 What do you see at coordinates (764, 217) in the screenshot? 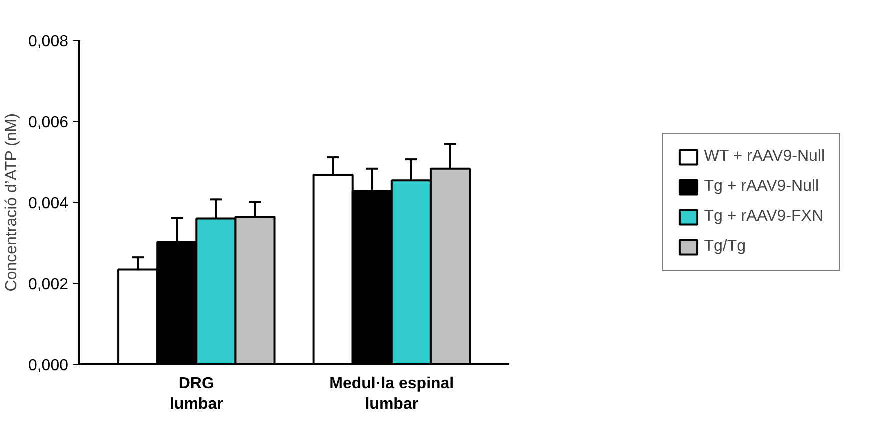
I see `legend-label: Tg + rAAV9-FXN` at bounding box center [764, 217].